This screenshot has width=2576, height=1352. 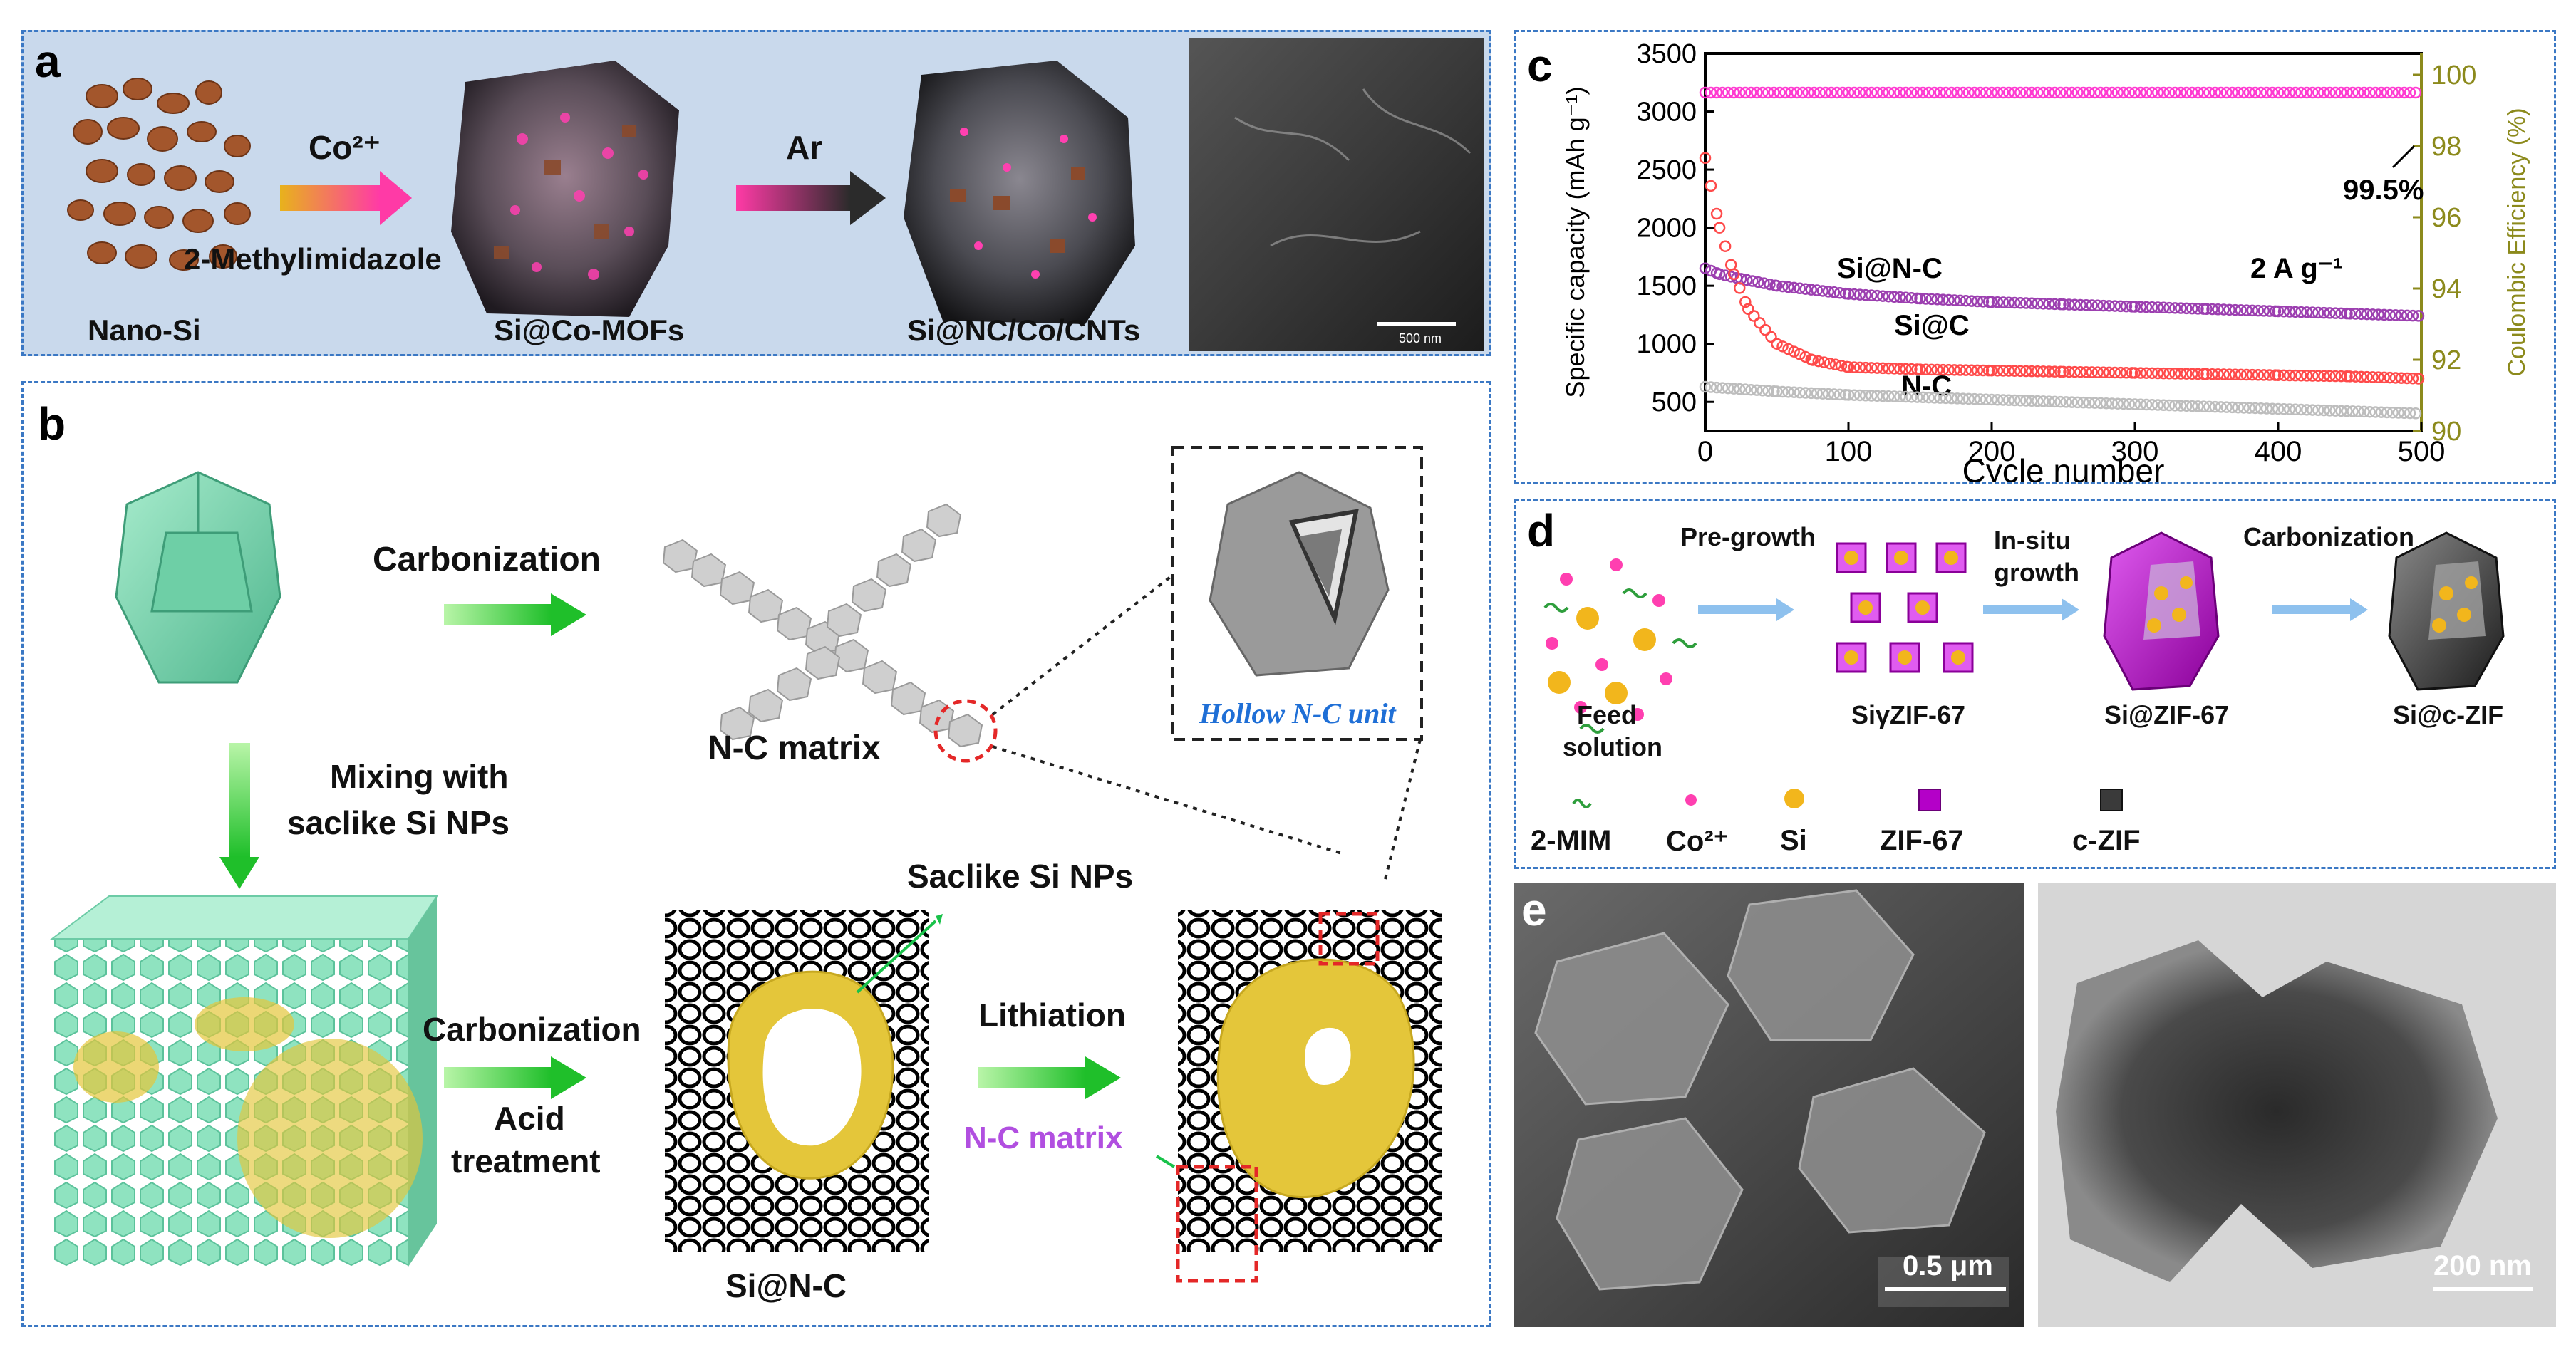 I want to click on y-tick-label: 3000, so click(x=1666, y=113).